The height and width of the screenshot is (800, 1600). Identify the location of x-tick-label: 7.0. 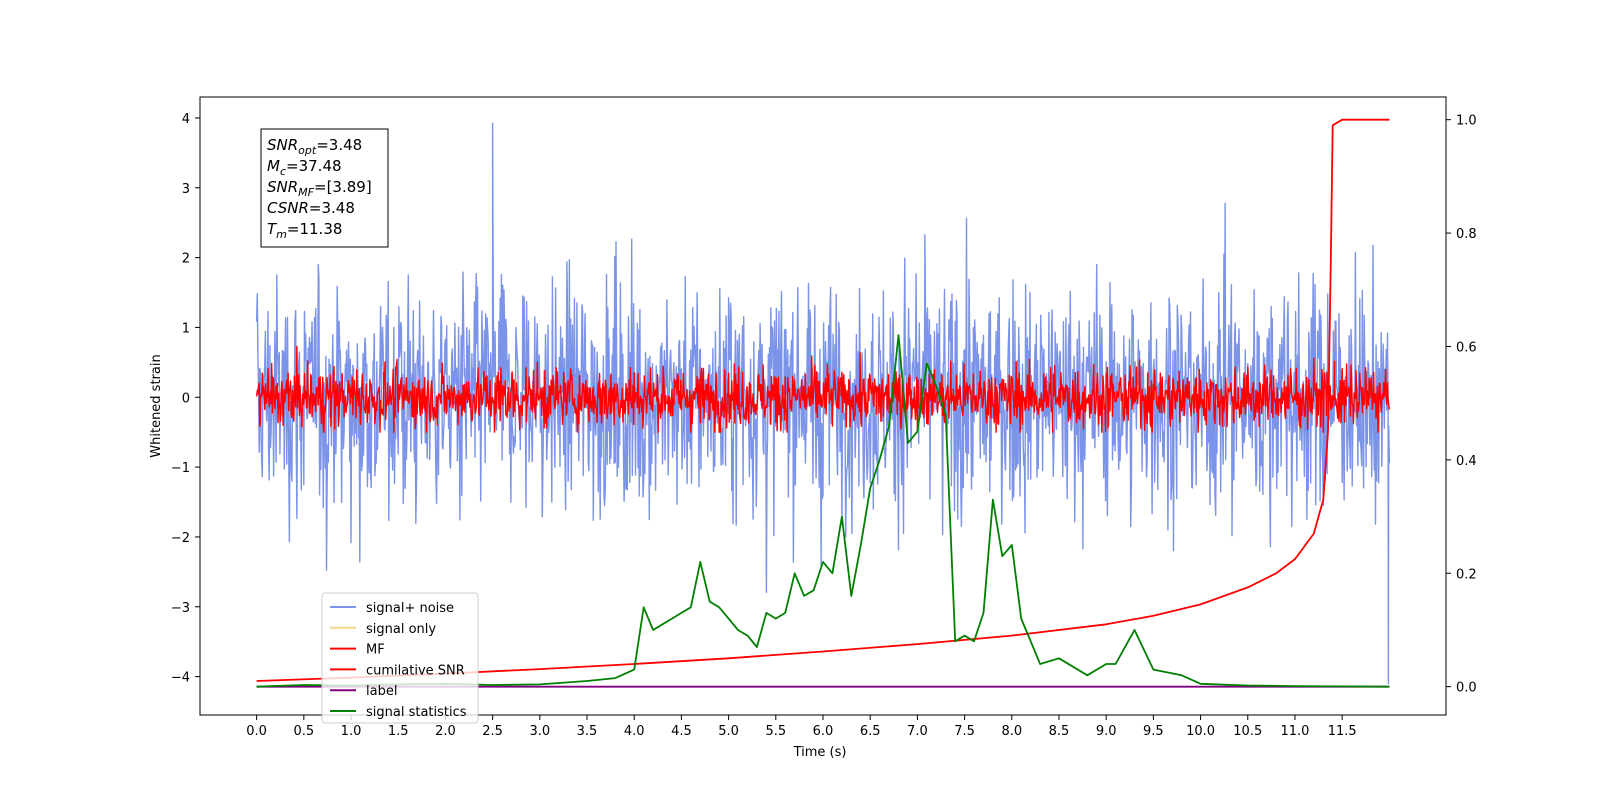
(917, 731).